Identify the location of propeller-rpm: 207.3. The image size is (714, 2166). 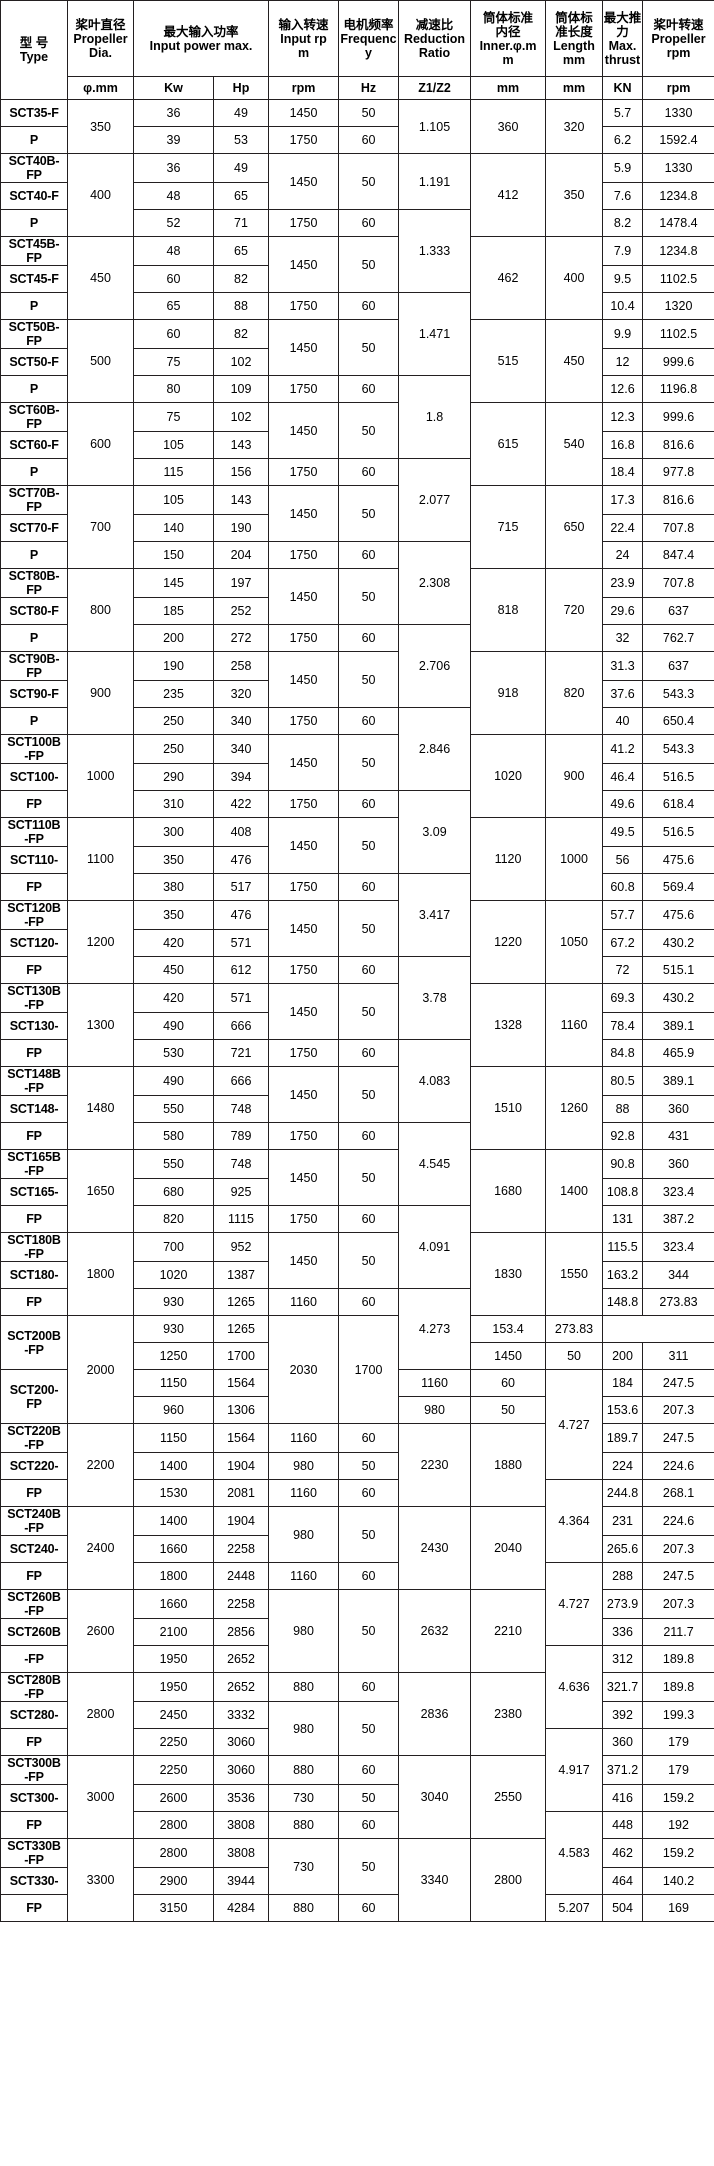
(678, 1604).